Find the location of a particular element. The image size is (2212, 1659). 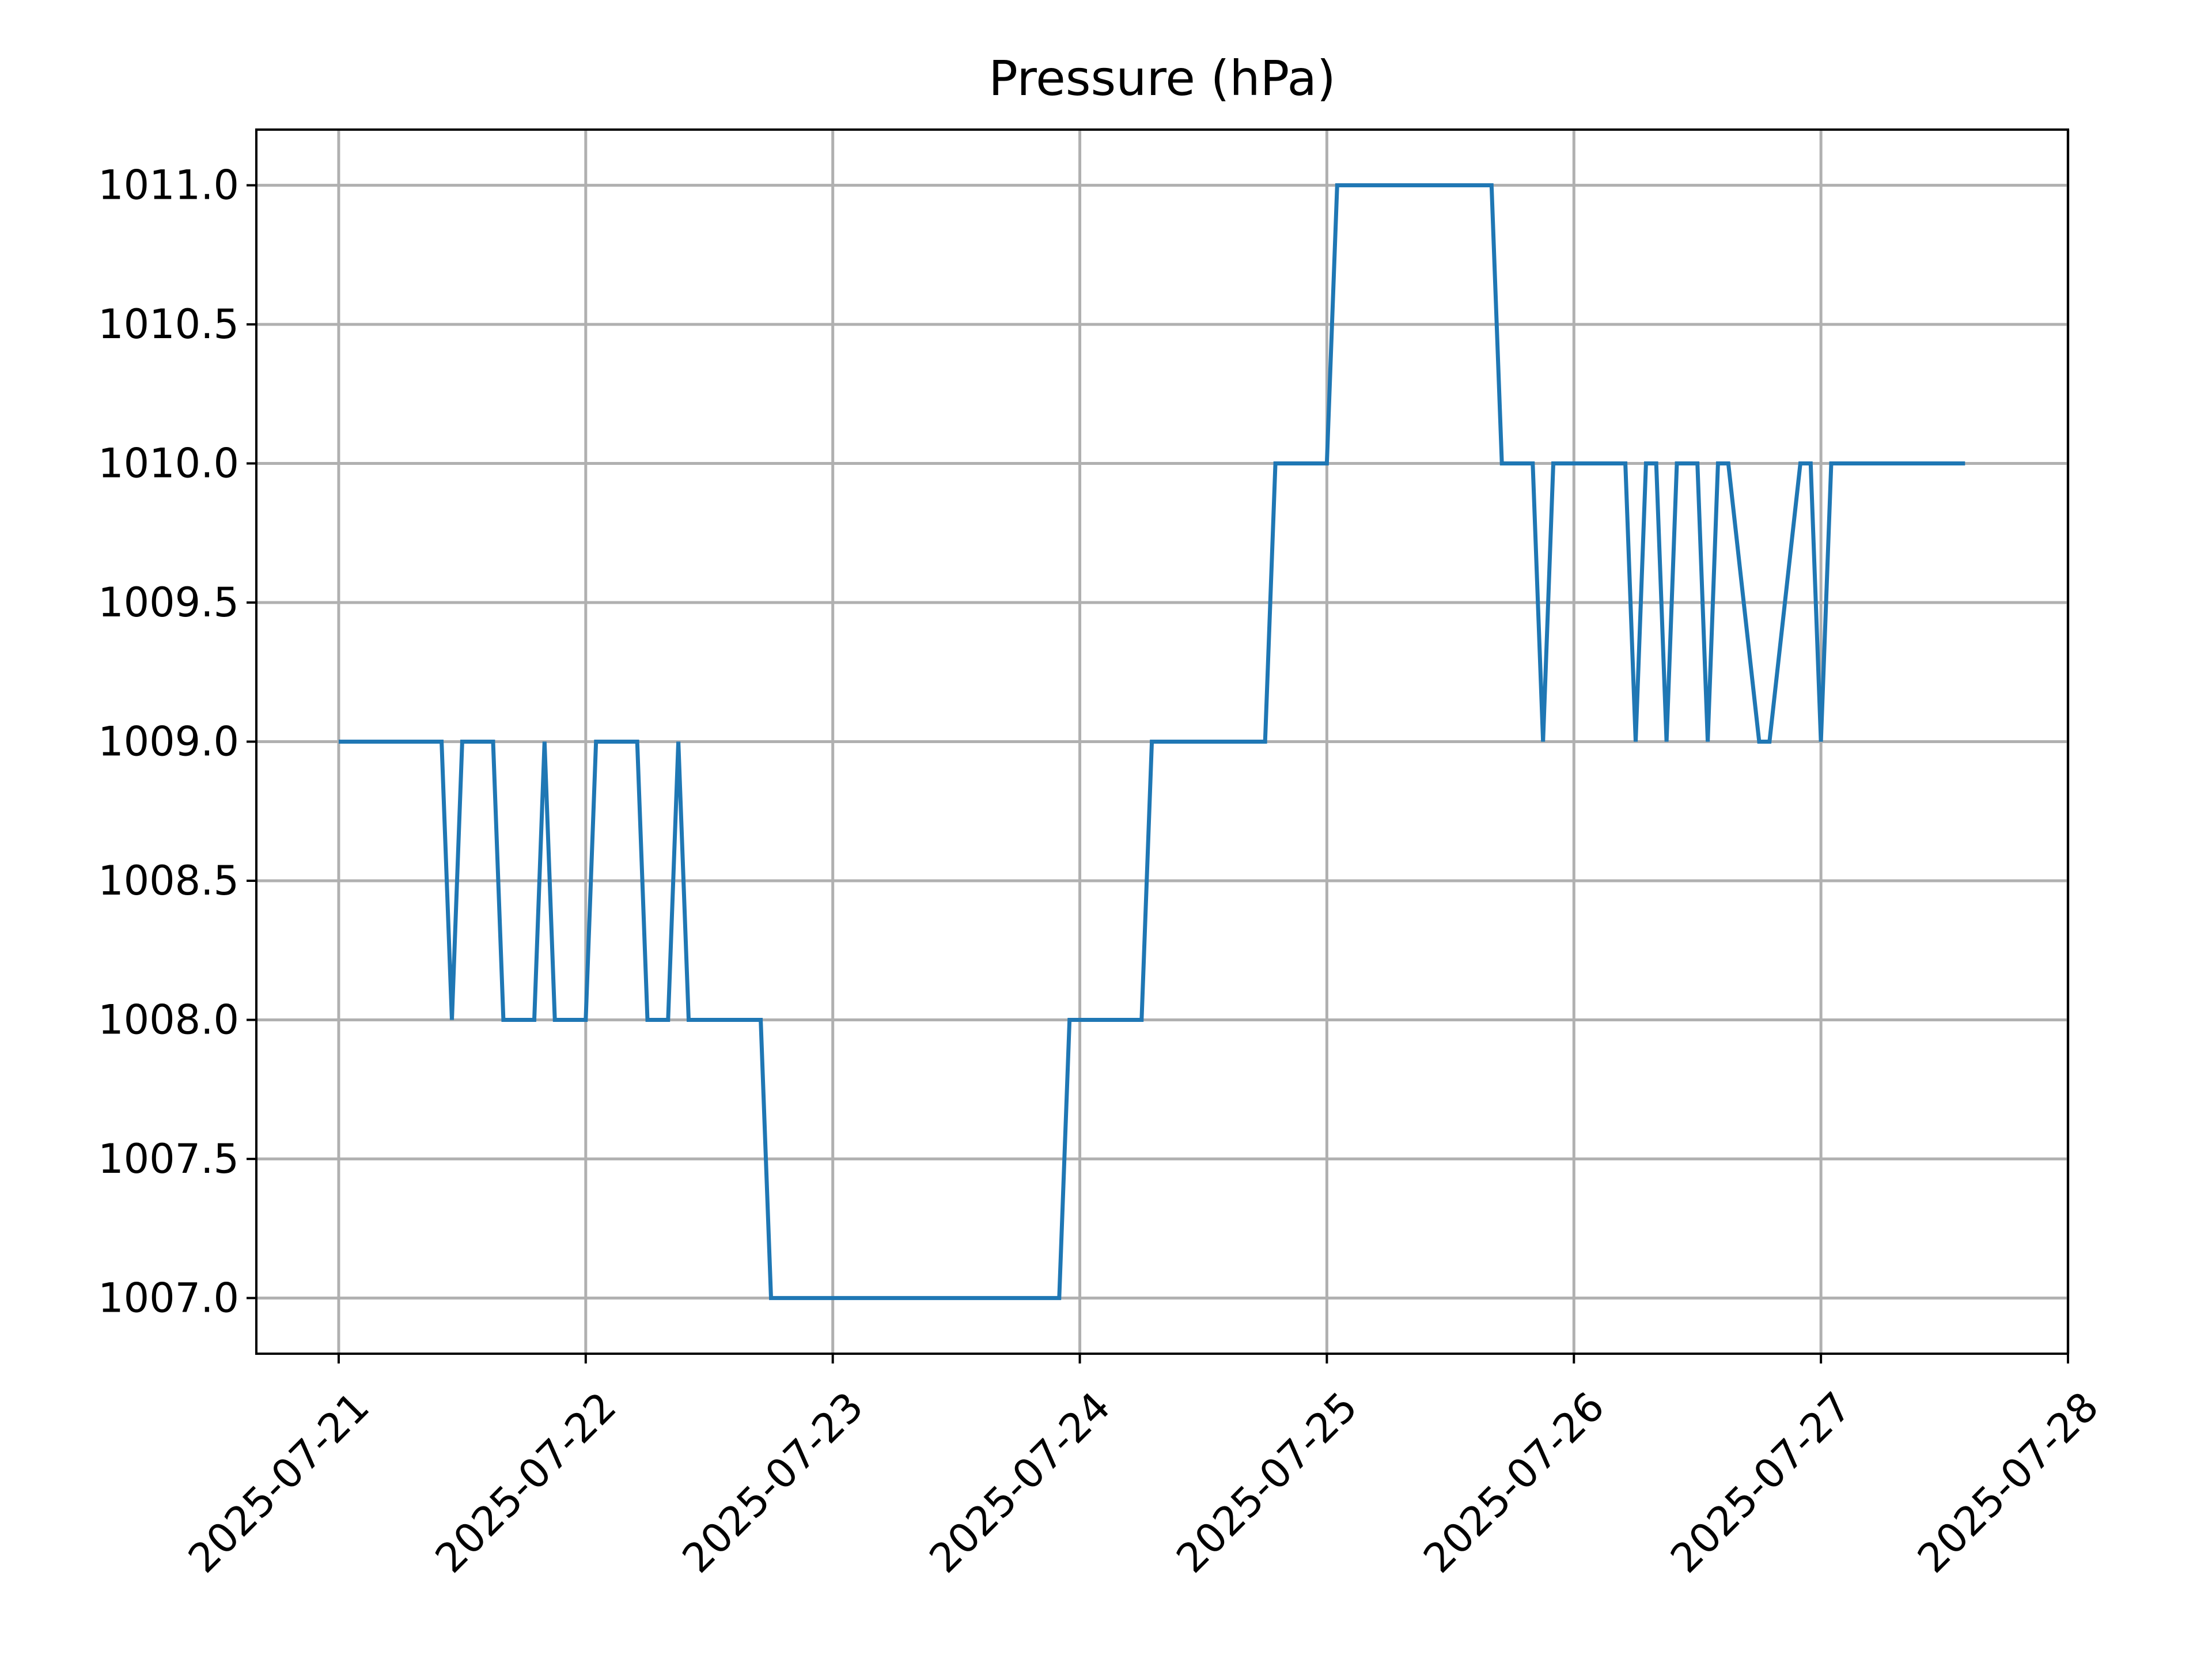

y-tick-label: 1009.0 is located at coordinates (168, 742).